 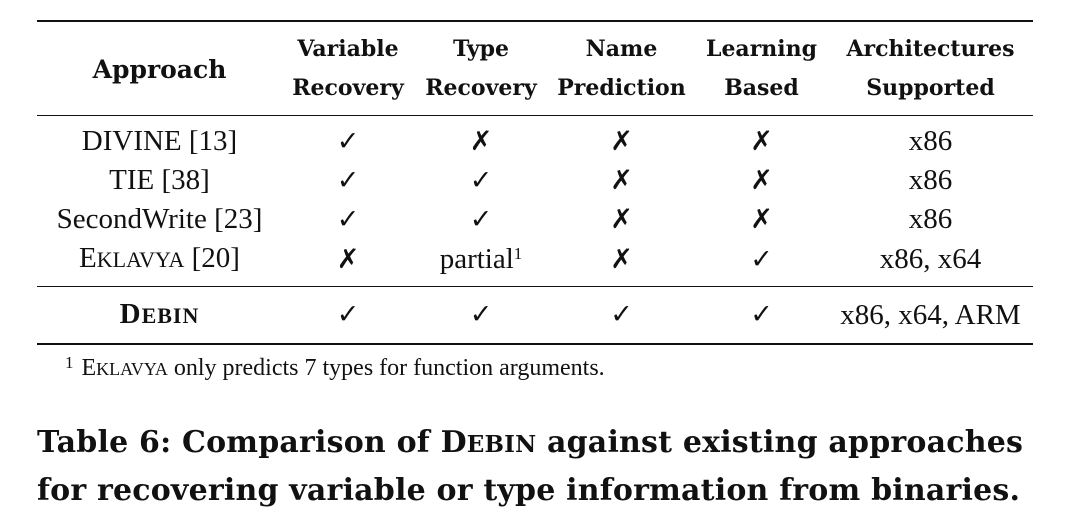 What do you see at coordinates (130, 314) in the screenshot?
I see `debin-first-letter: D` at bounding box center [130, 314].